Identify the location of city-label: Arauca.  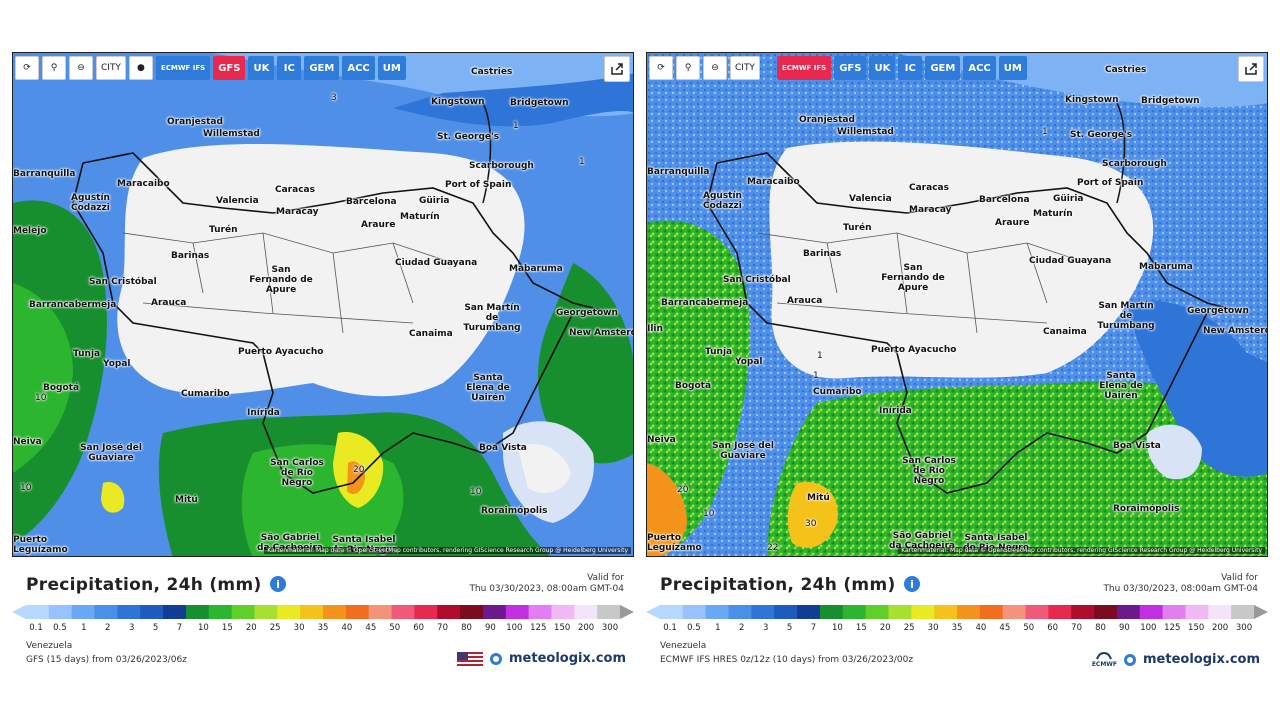
(169, 303).